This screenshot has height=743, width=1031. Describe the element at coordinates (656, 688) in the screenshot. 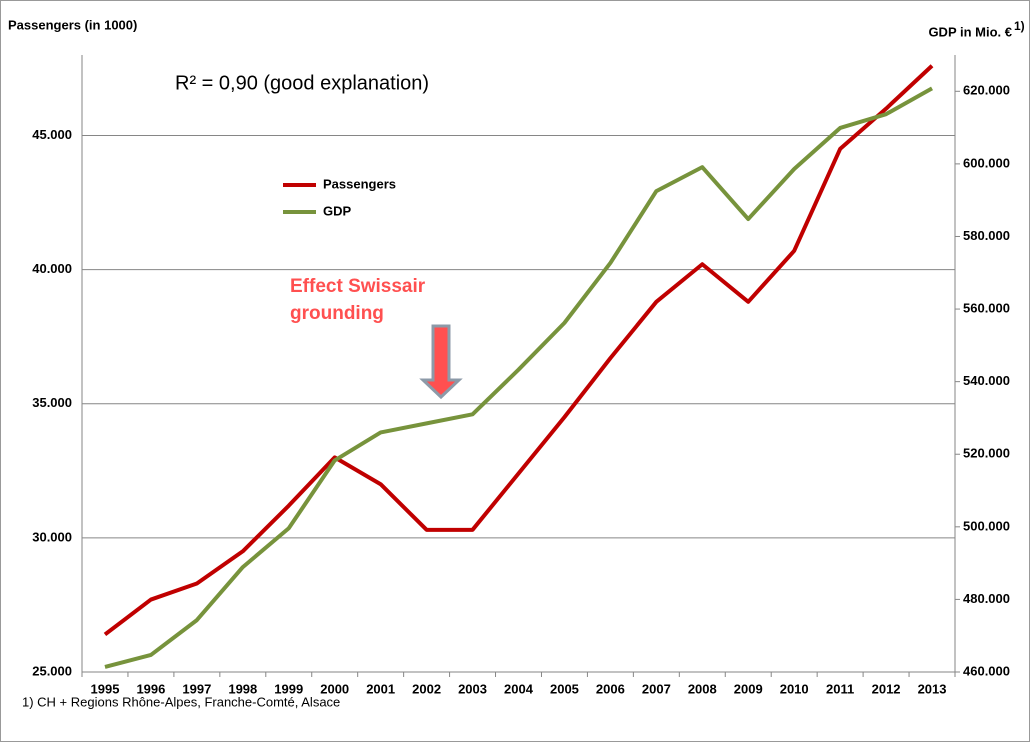

I see `x-tick-label: 2007` at that location.